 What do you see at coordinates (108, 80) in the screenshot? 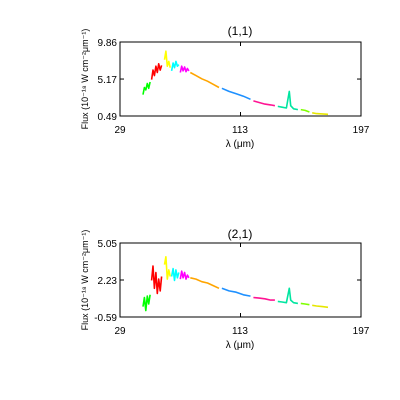
I see `y-tick-label: 5.17` at bounding box center [108, 80].